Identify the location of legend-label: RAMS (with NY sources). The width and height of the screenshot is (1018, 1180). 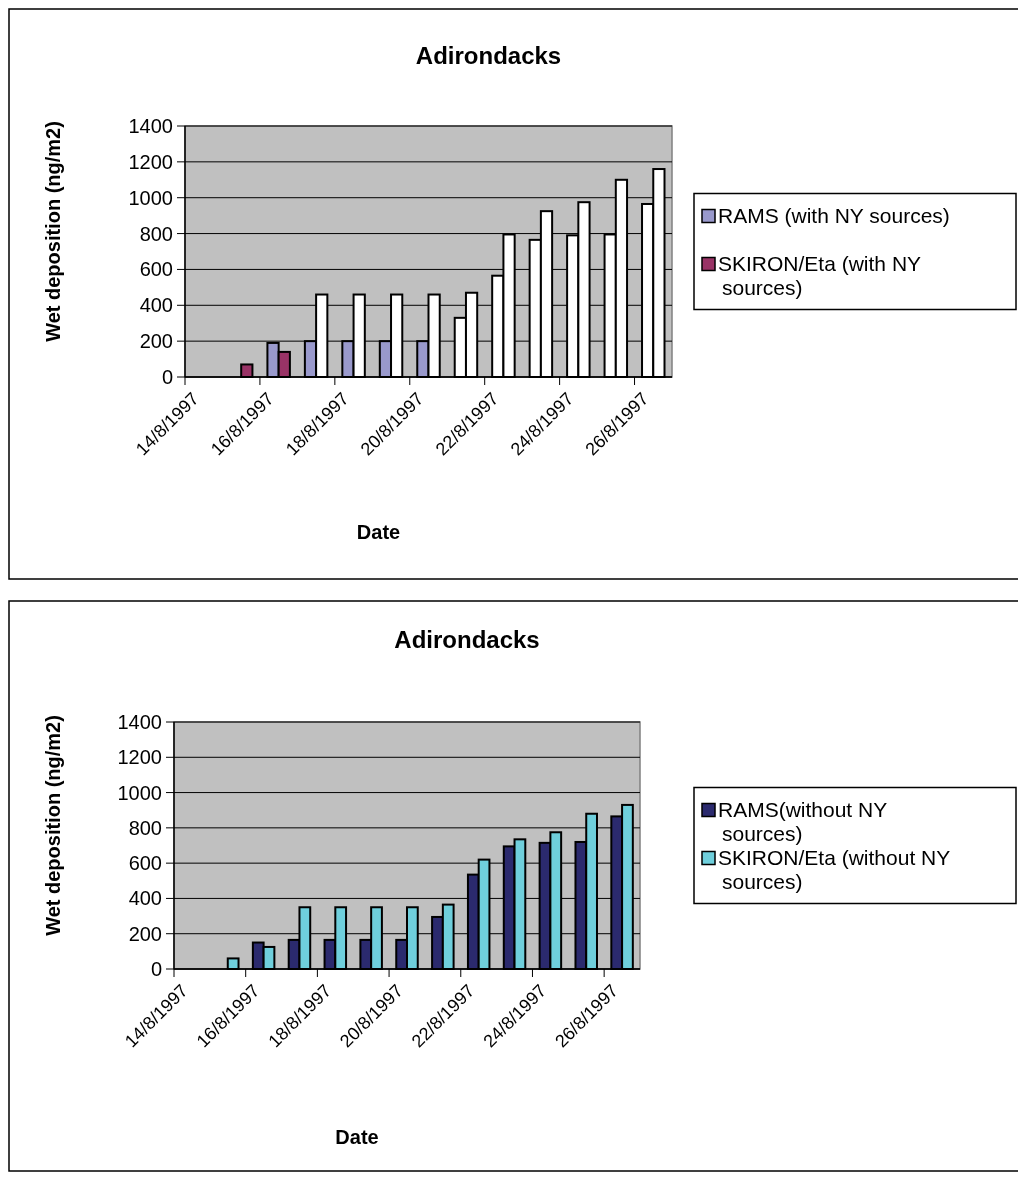
(834, 216).